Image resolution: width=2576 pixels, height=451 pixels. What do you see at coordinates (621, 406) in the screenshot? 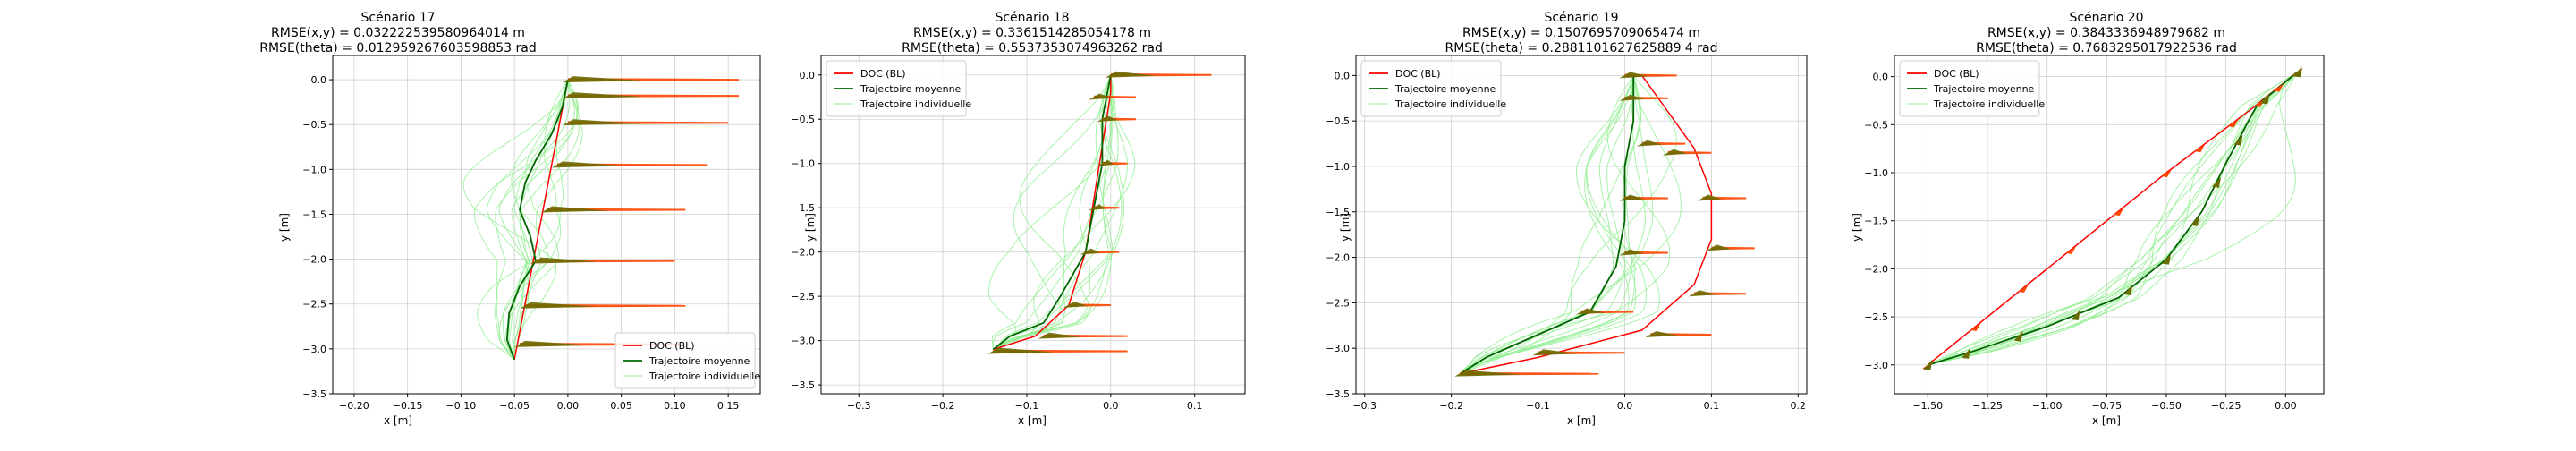
I see `x-tick-label: 0.05` at bounding box center [621, 406].